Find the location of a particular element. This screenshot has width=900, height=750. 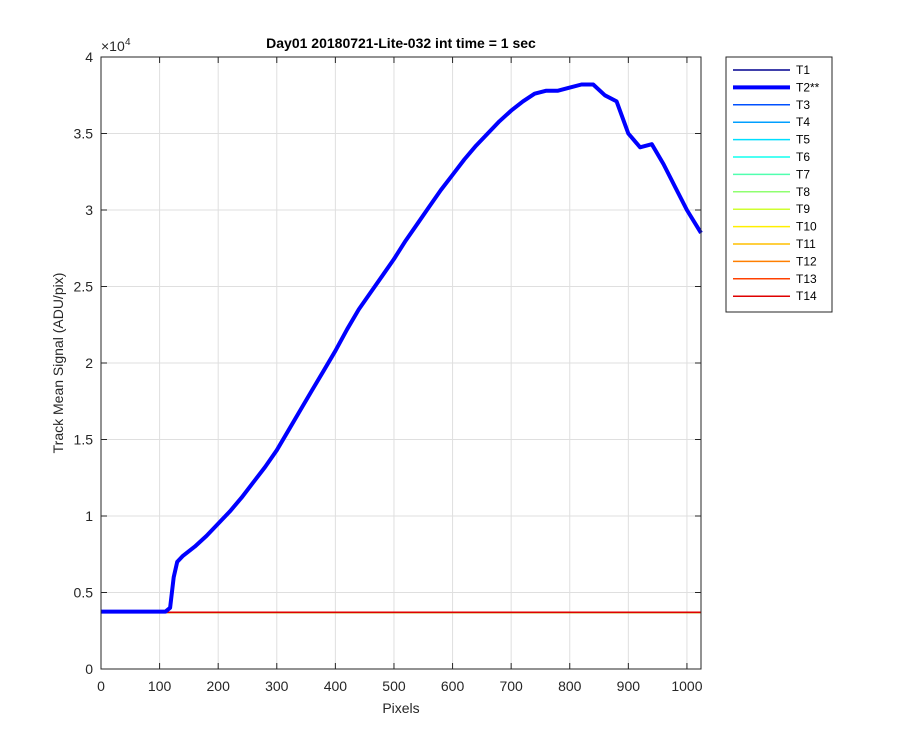

y-exponent: ×10 4 is located at coordinates (116, 45).